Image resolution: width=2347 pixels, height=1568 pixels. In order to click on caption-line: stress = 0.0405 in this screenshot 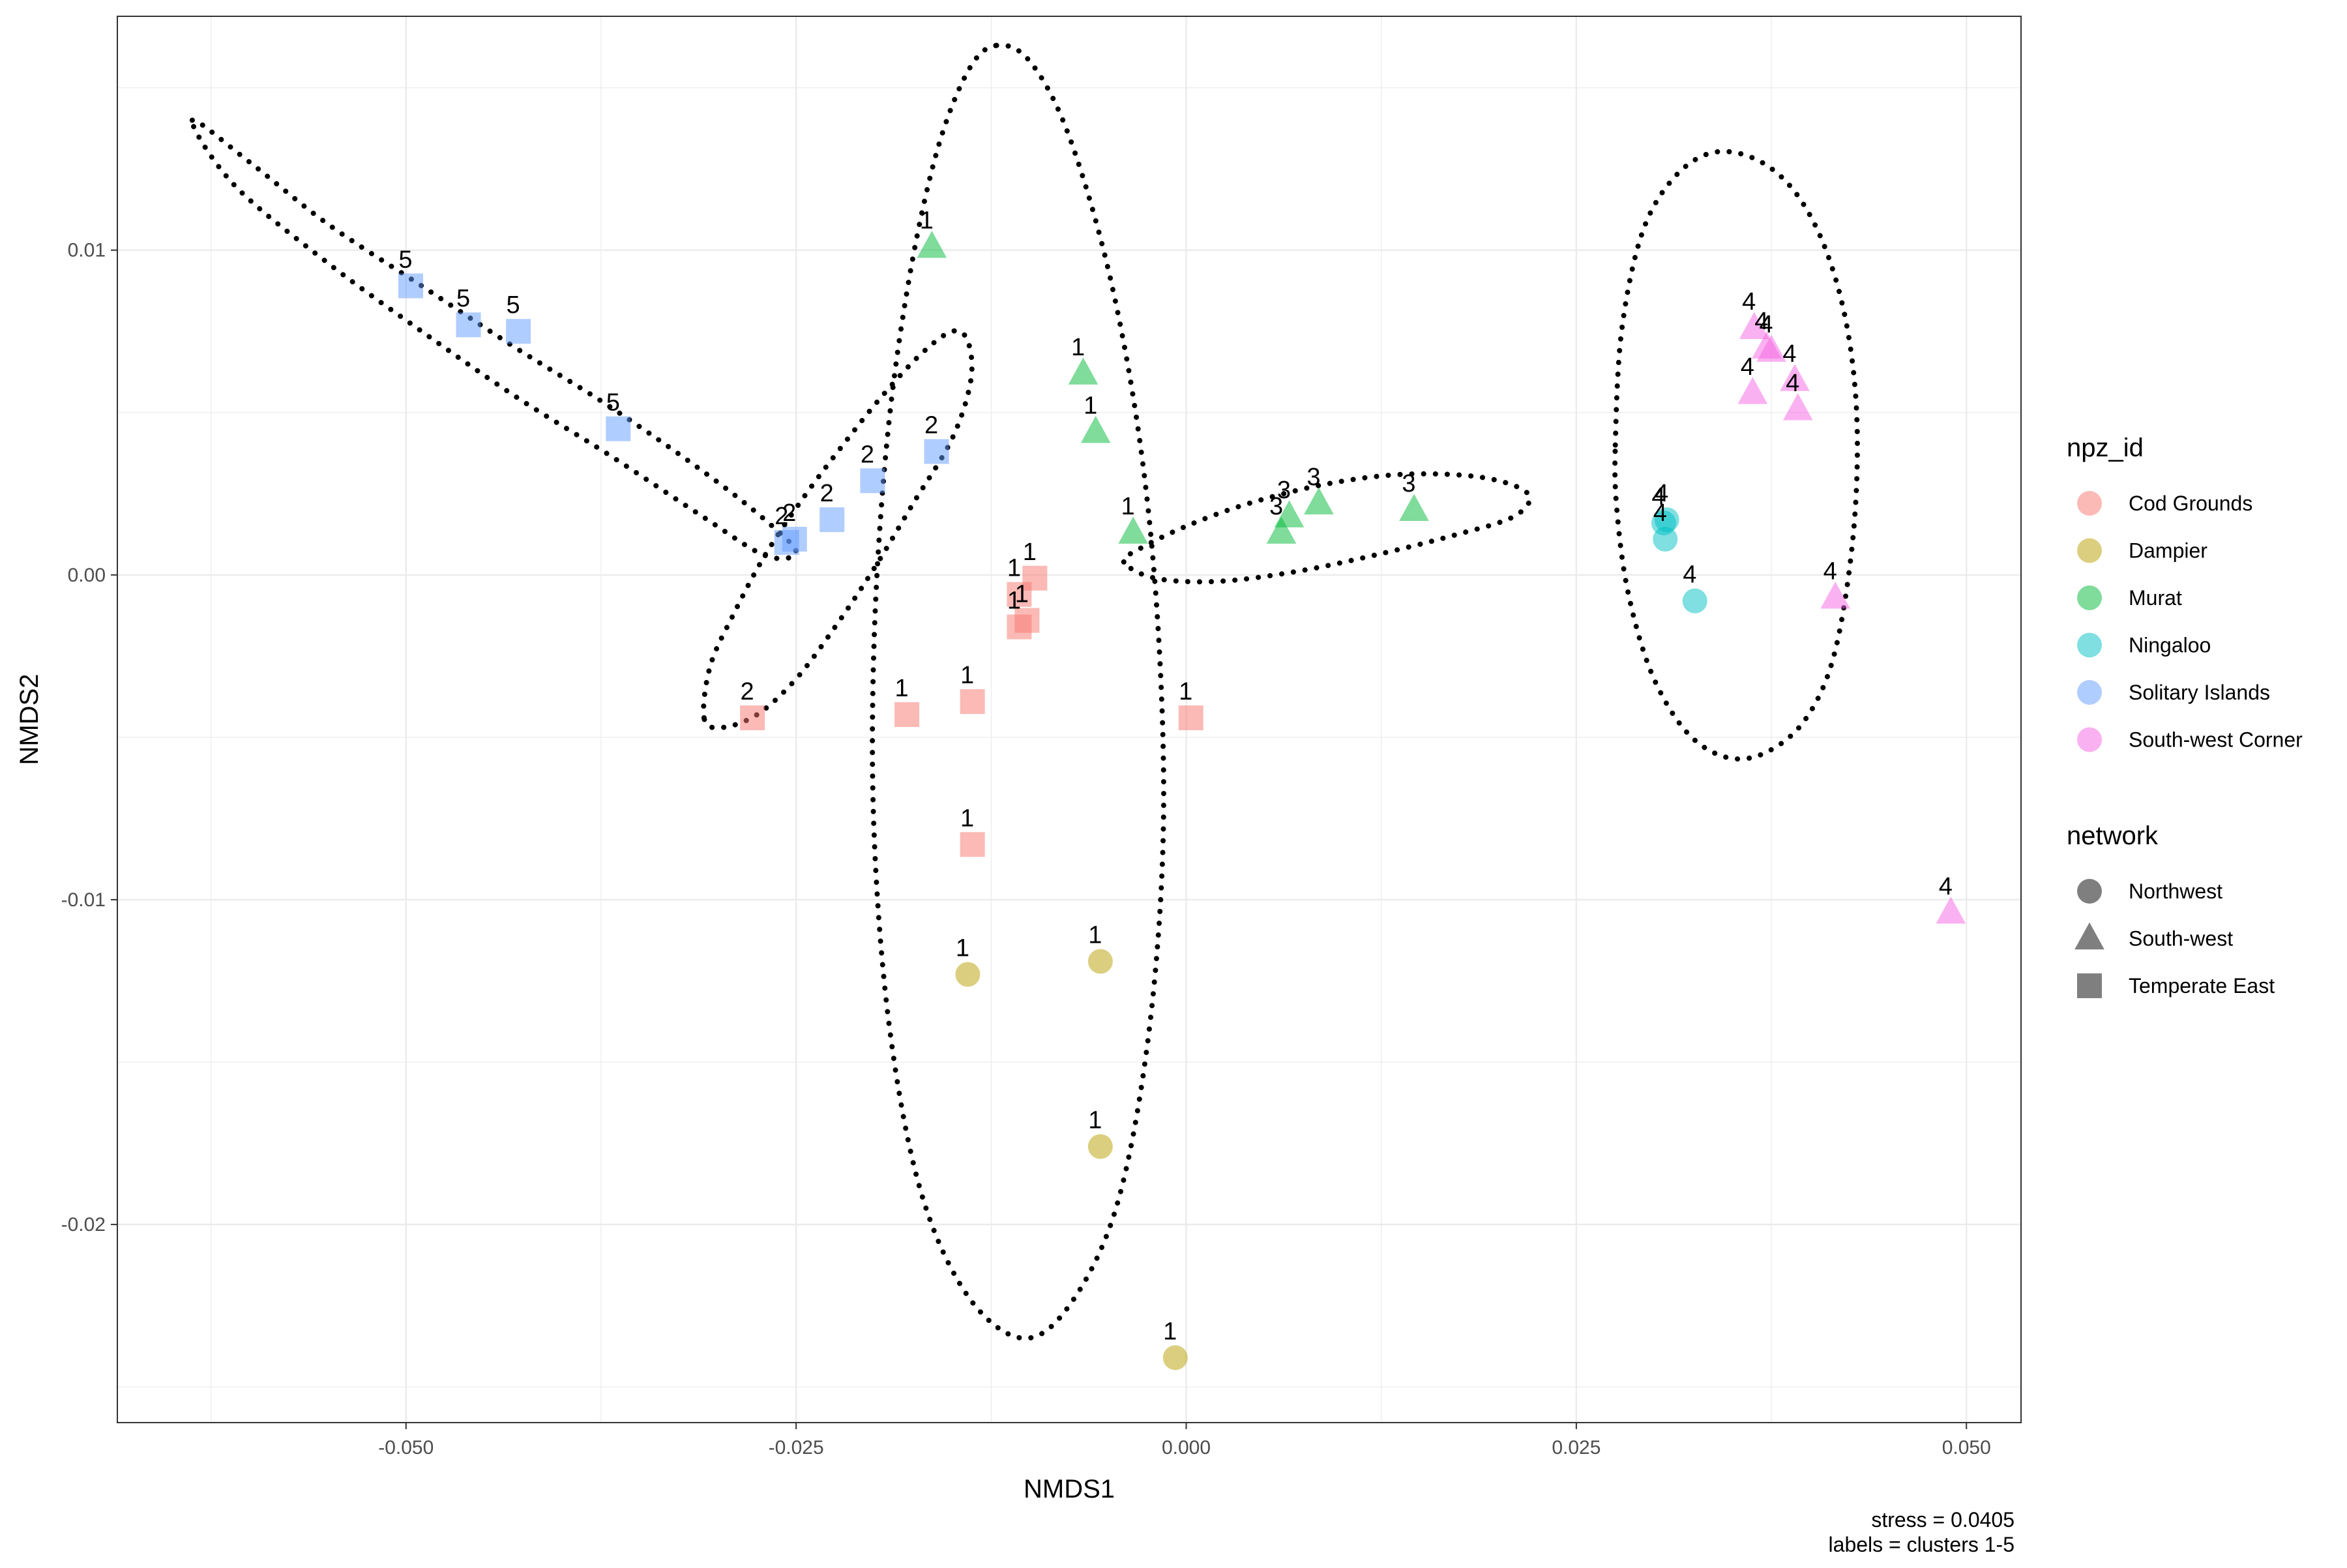, I will do `click(1943, 1520)`.